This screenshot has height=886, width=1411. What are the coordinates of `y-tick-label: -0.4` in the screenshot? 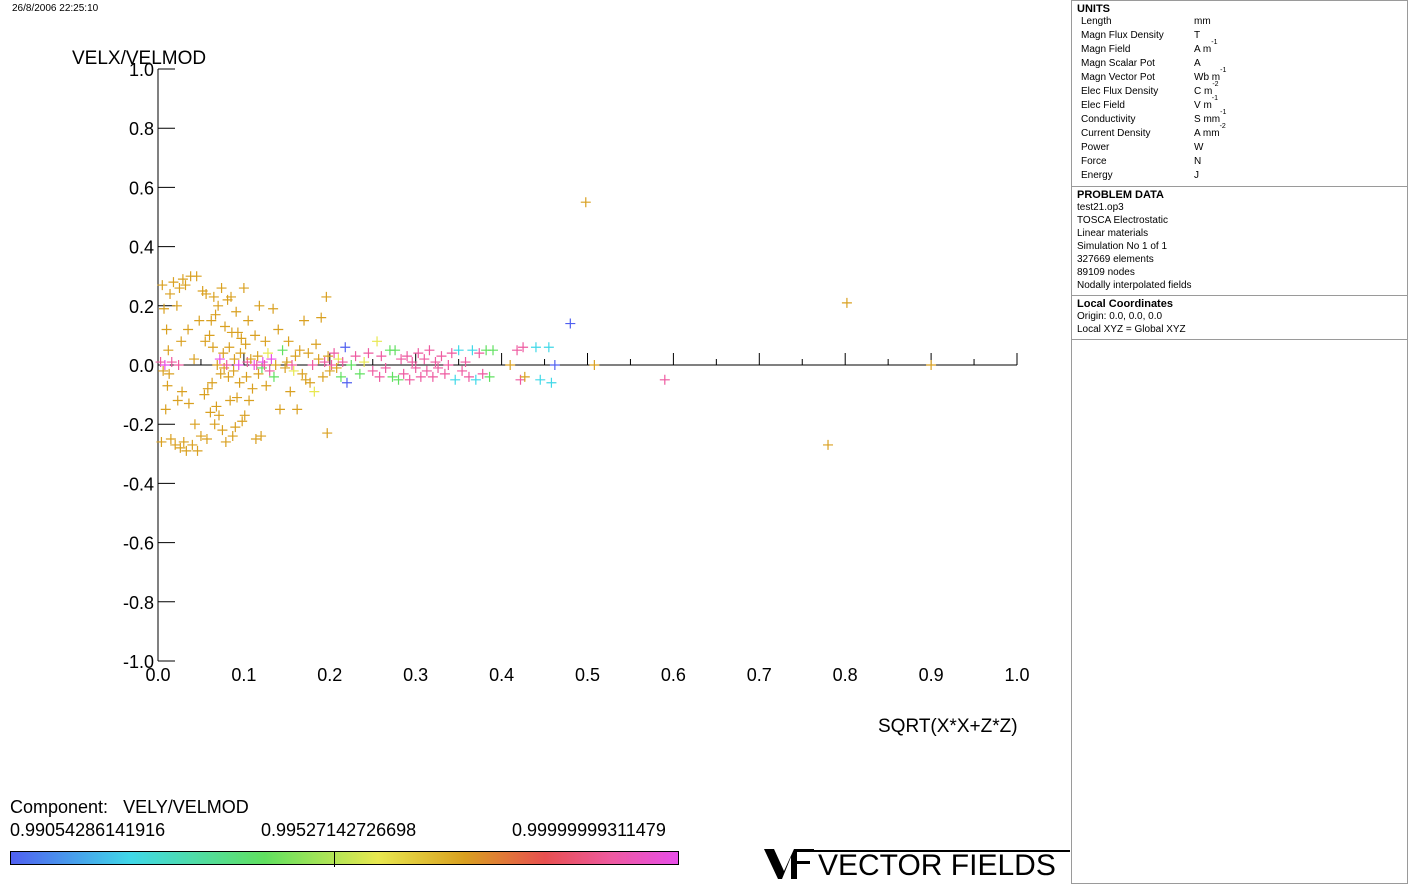 It's located at (138, 484).